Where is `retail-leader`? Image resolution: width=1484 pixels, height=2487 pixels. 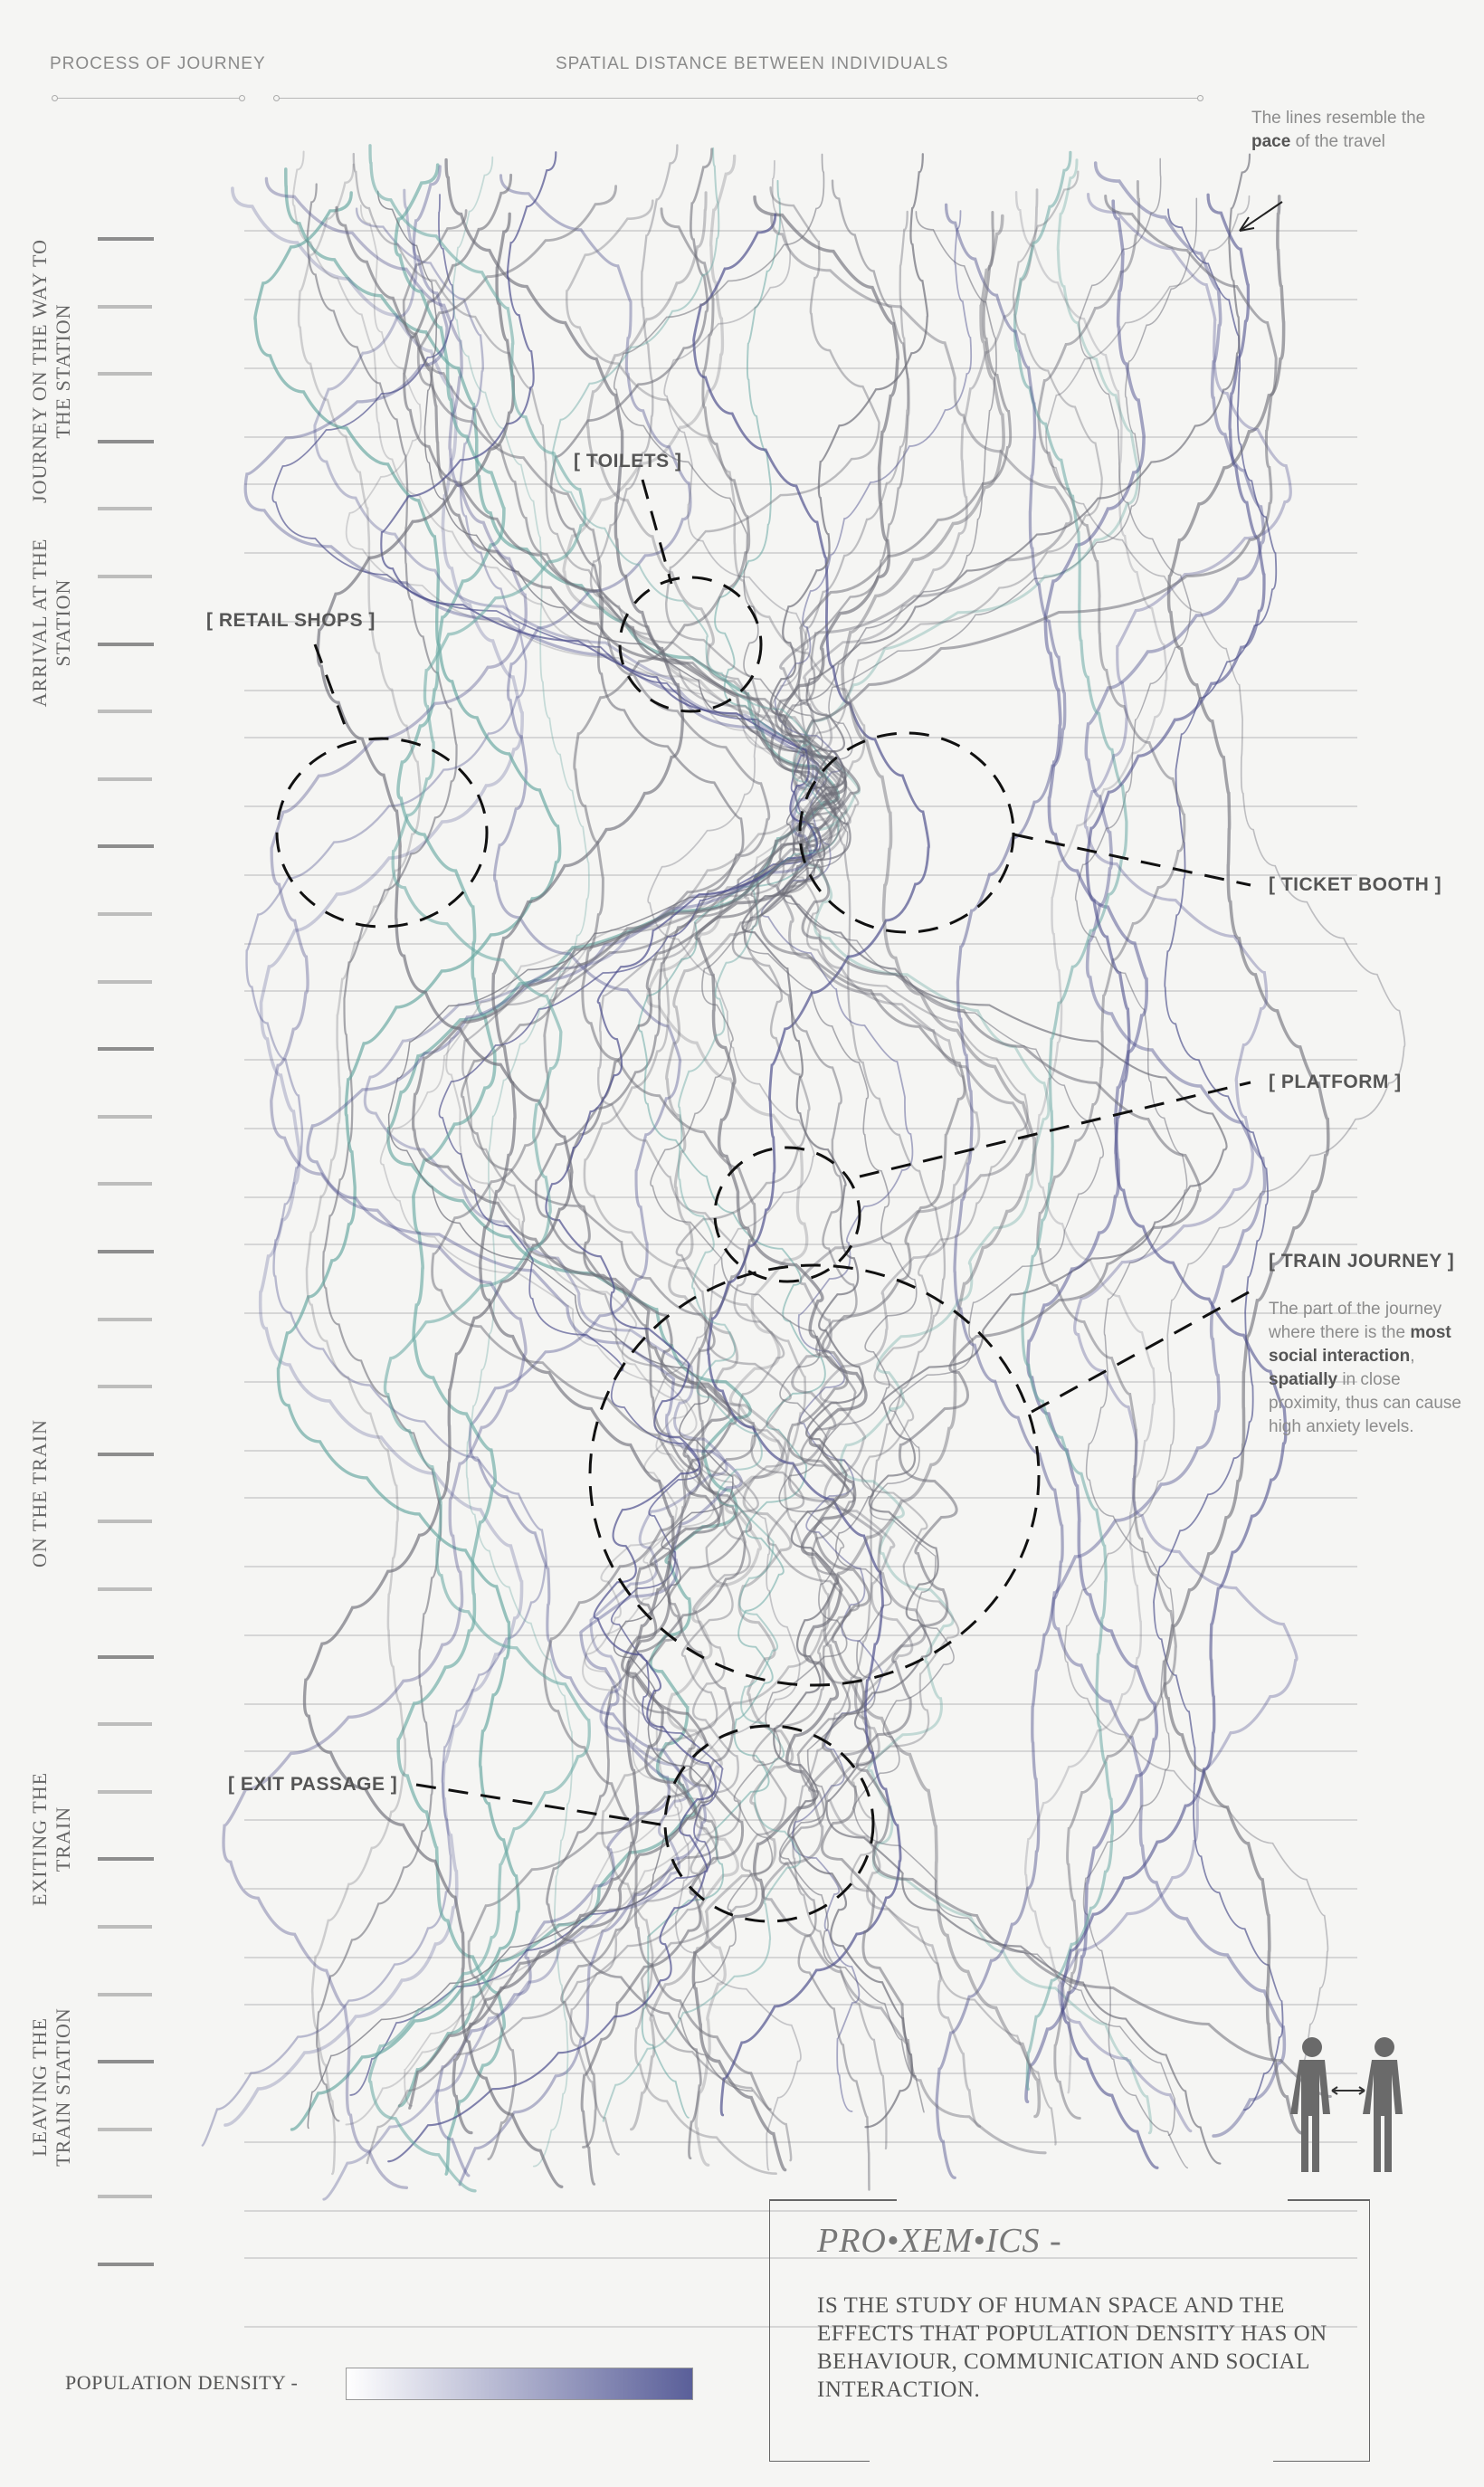 retail-leader is located at coordinates (331, 689).